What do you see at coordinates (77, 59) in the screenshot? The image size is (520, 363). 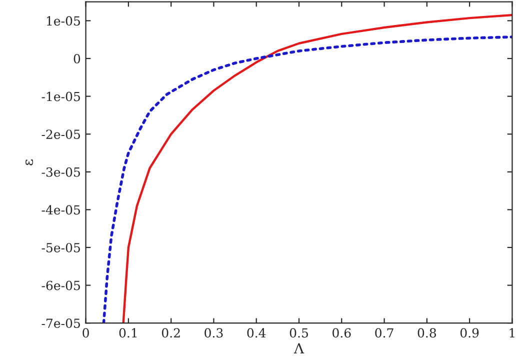 I see `y-tick-label: 0` at bounding box center [77, 59].